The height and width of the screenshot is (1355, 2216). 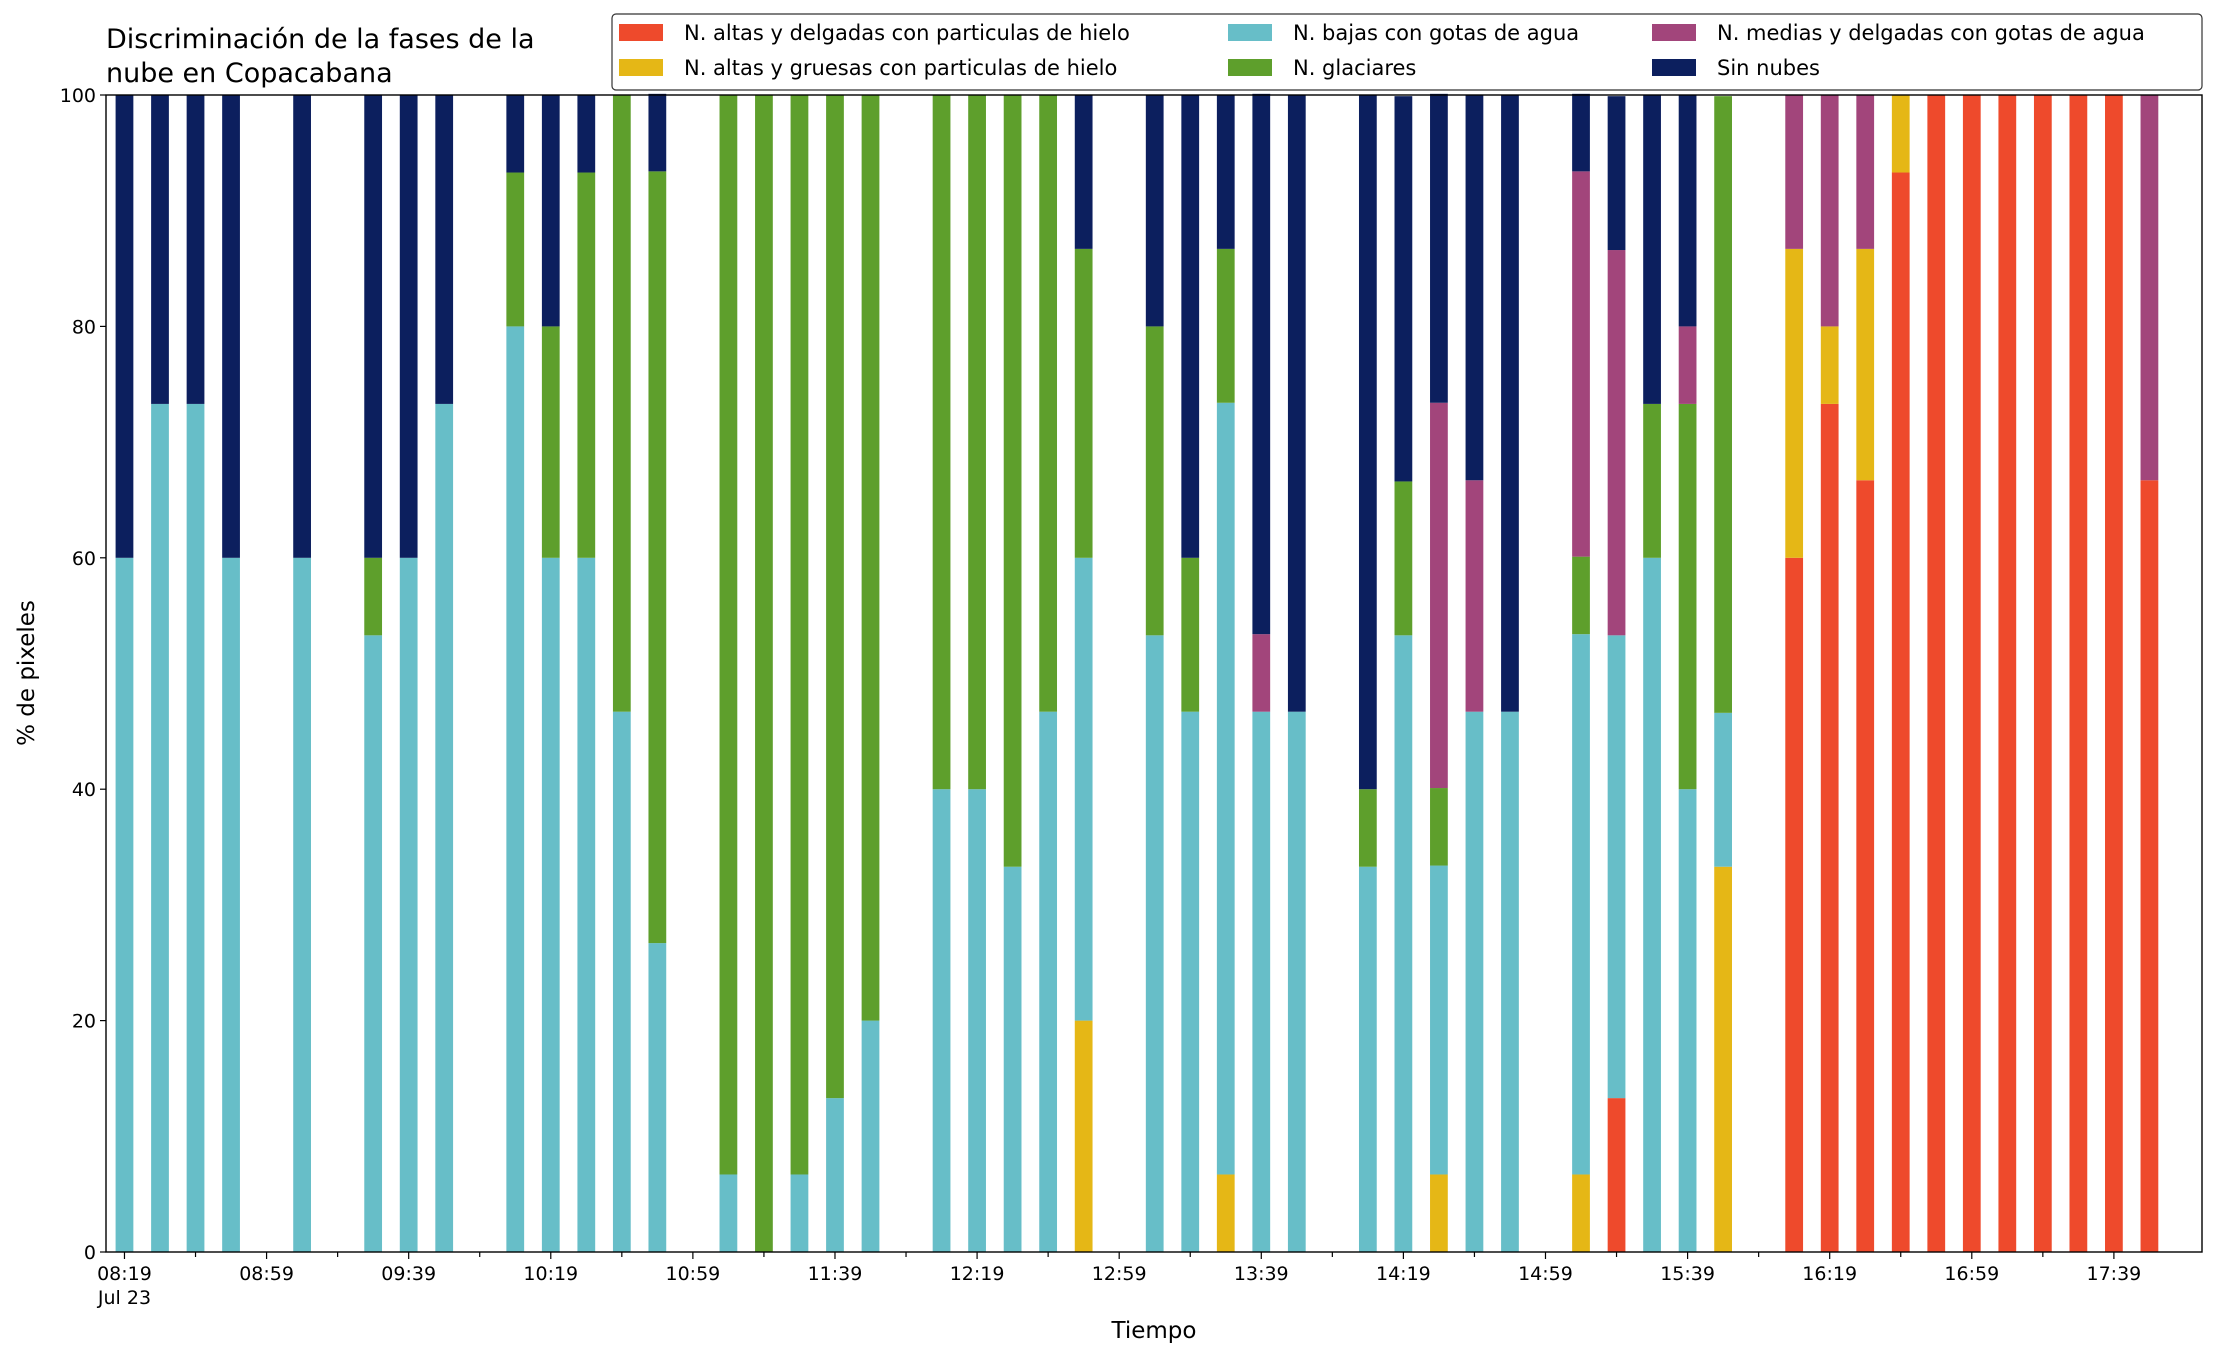 What do you see at coordinates (84, 327) in the screenshot?
I see `y-tick-label: 80` at bounding box center [84, 327].